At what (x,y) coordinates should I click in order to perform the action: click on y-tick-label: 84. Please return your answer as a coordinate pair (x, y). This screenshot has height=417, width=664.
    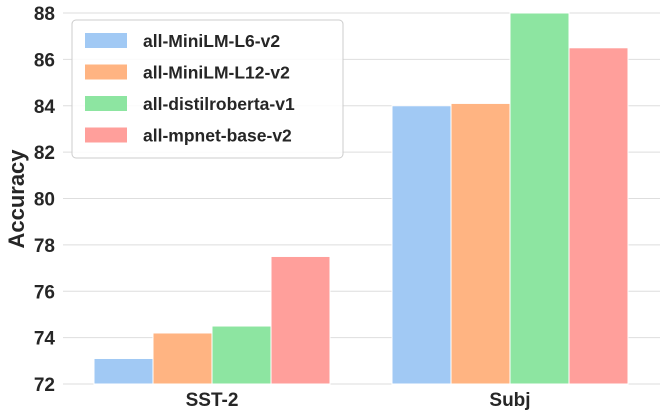
    Looking at the image, I should click on (45, 107).